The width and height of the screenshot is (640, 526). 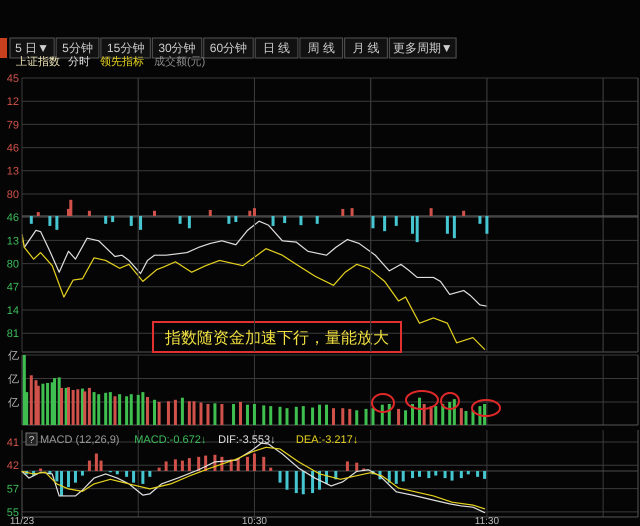 I want to click on help-button: ?, so click(x=32, y=439).